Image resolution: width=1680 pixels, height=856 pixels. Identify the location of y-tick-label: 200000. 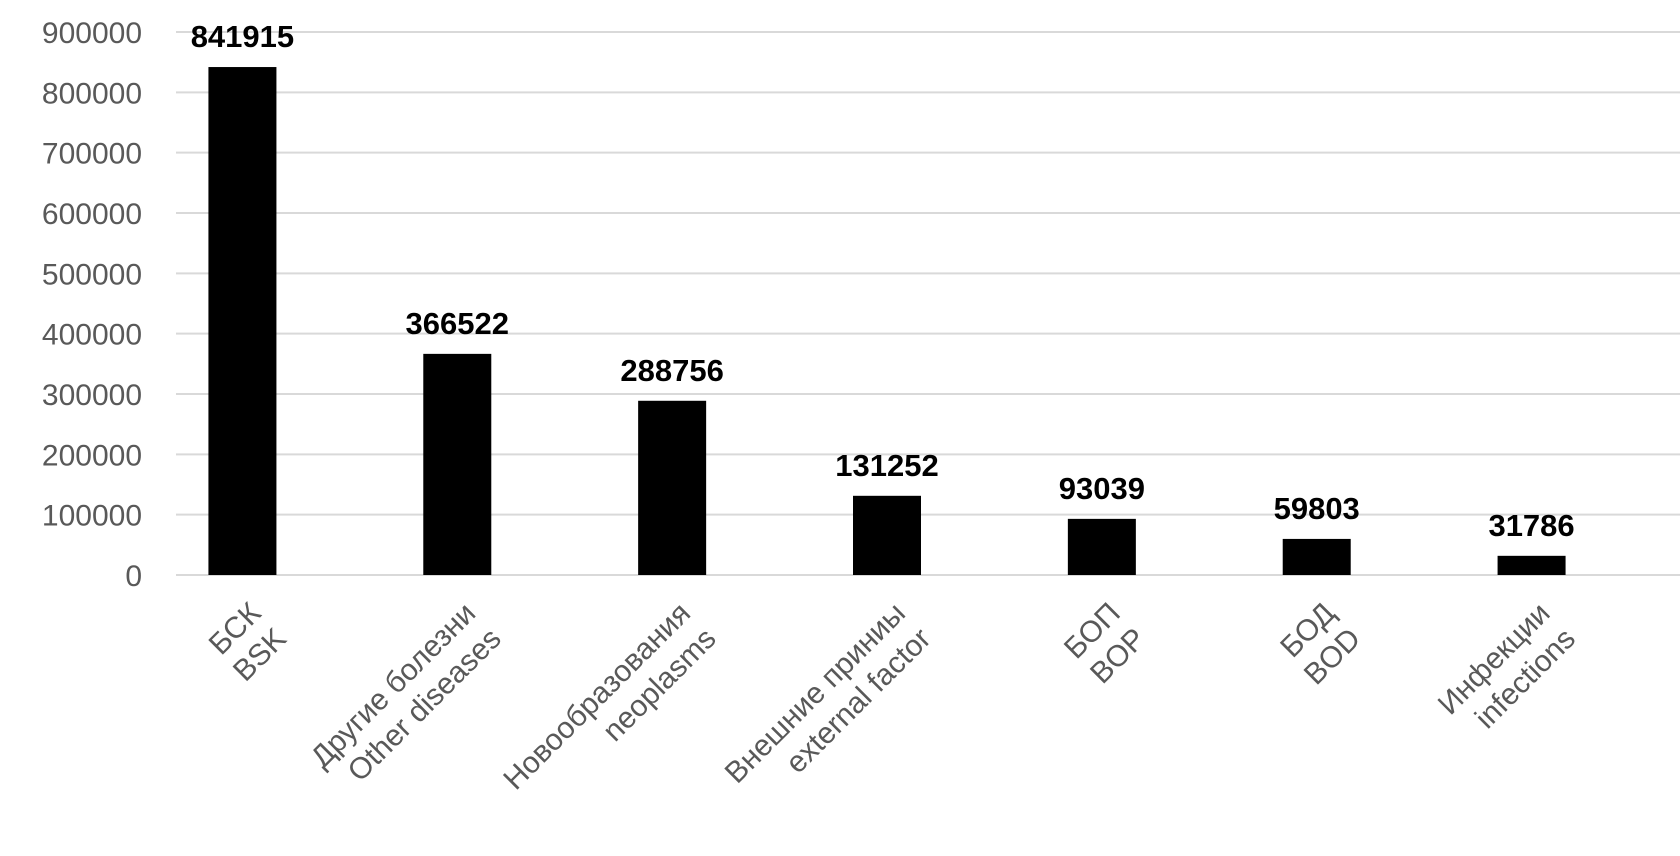
(92, 455).